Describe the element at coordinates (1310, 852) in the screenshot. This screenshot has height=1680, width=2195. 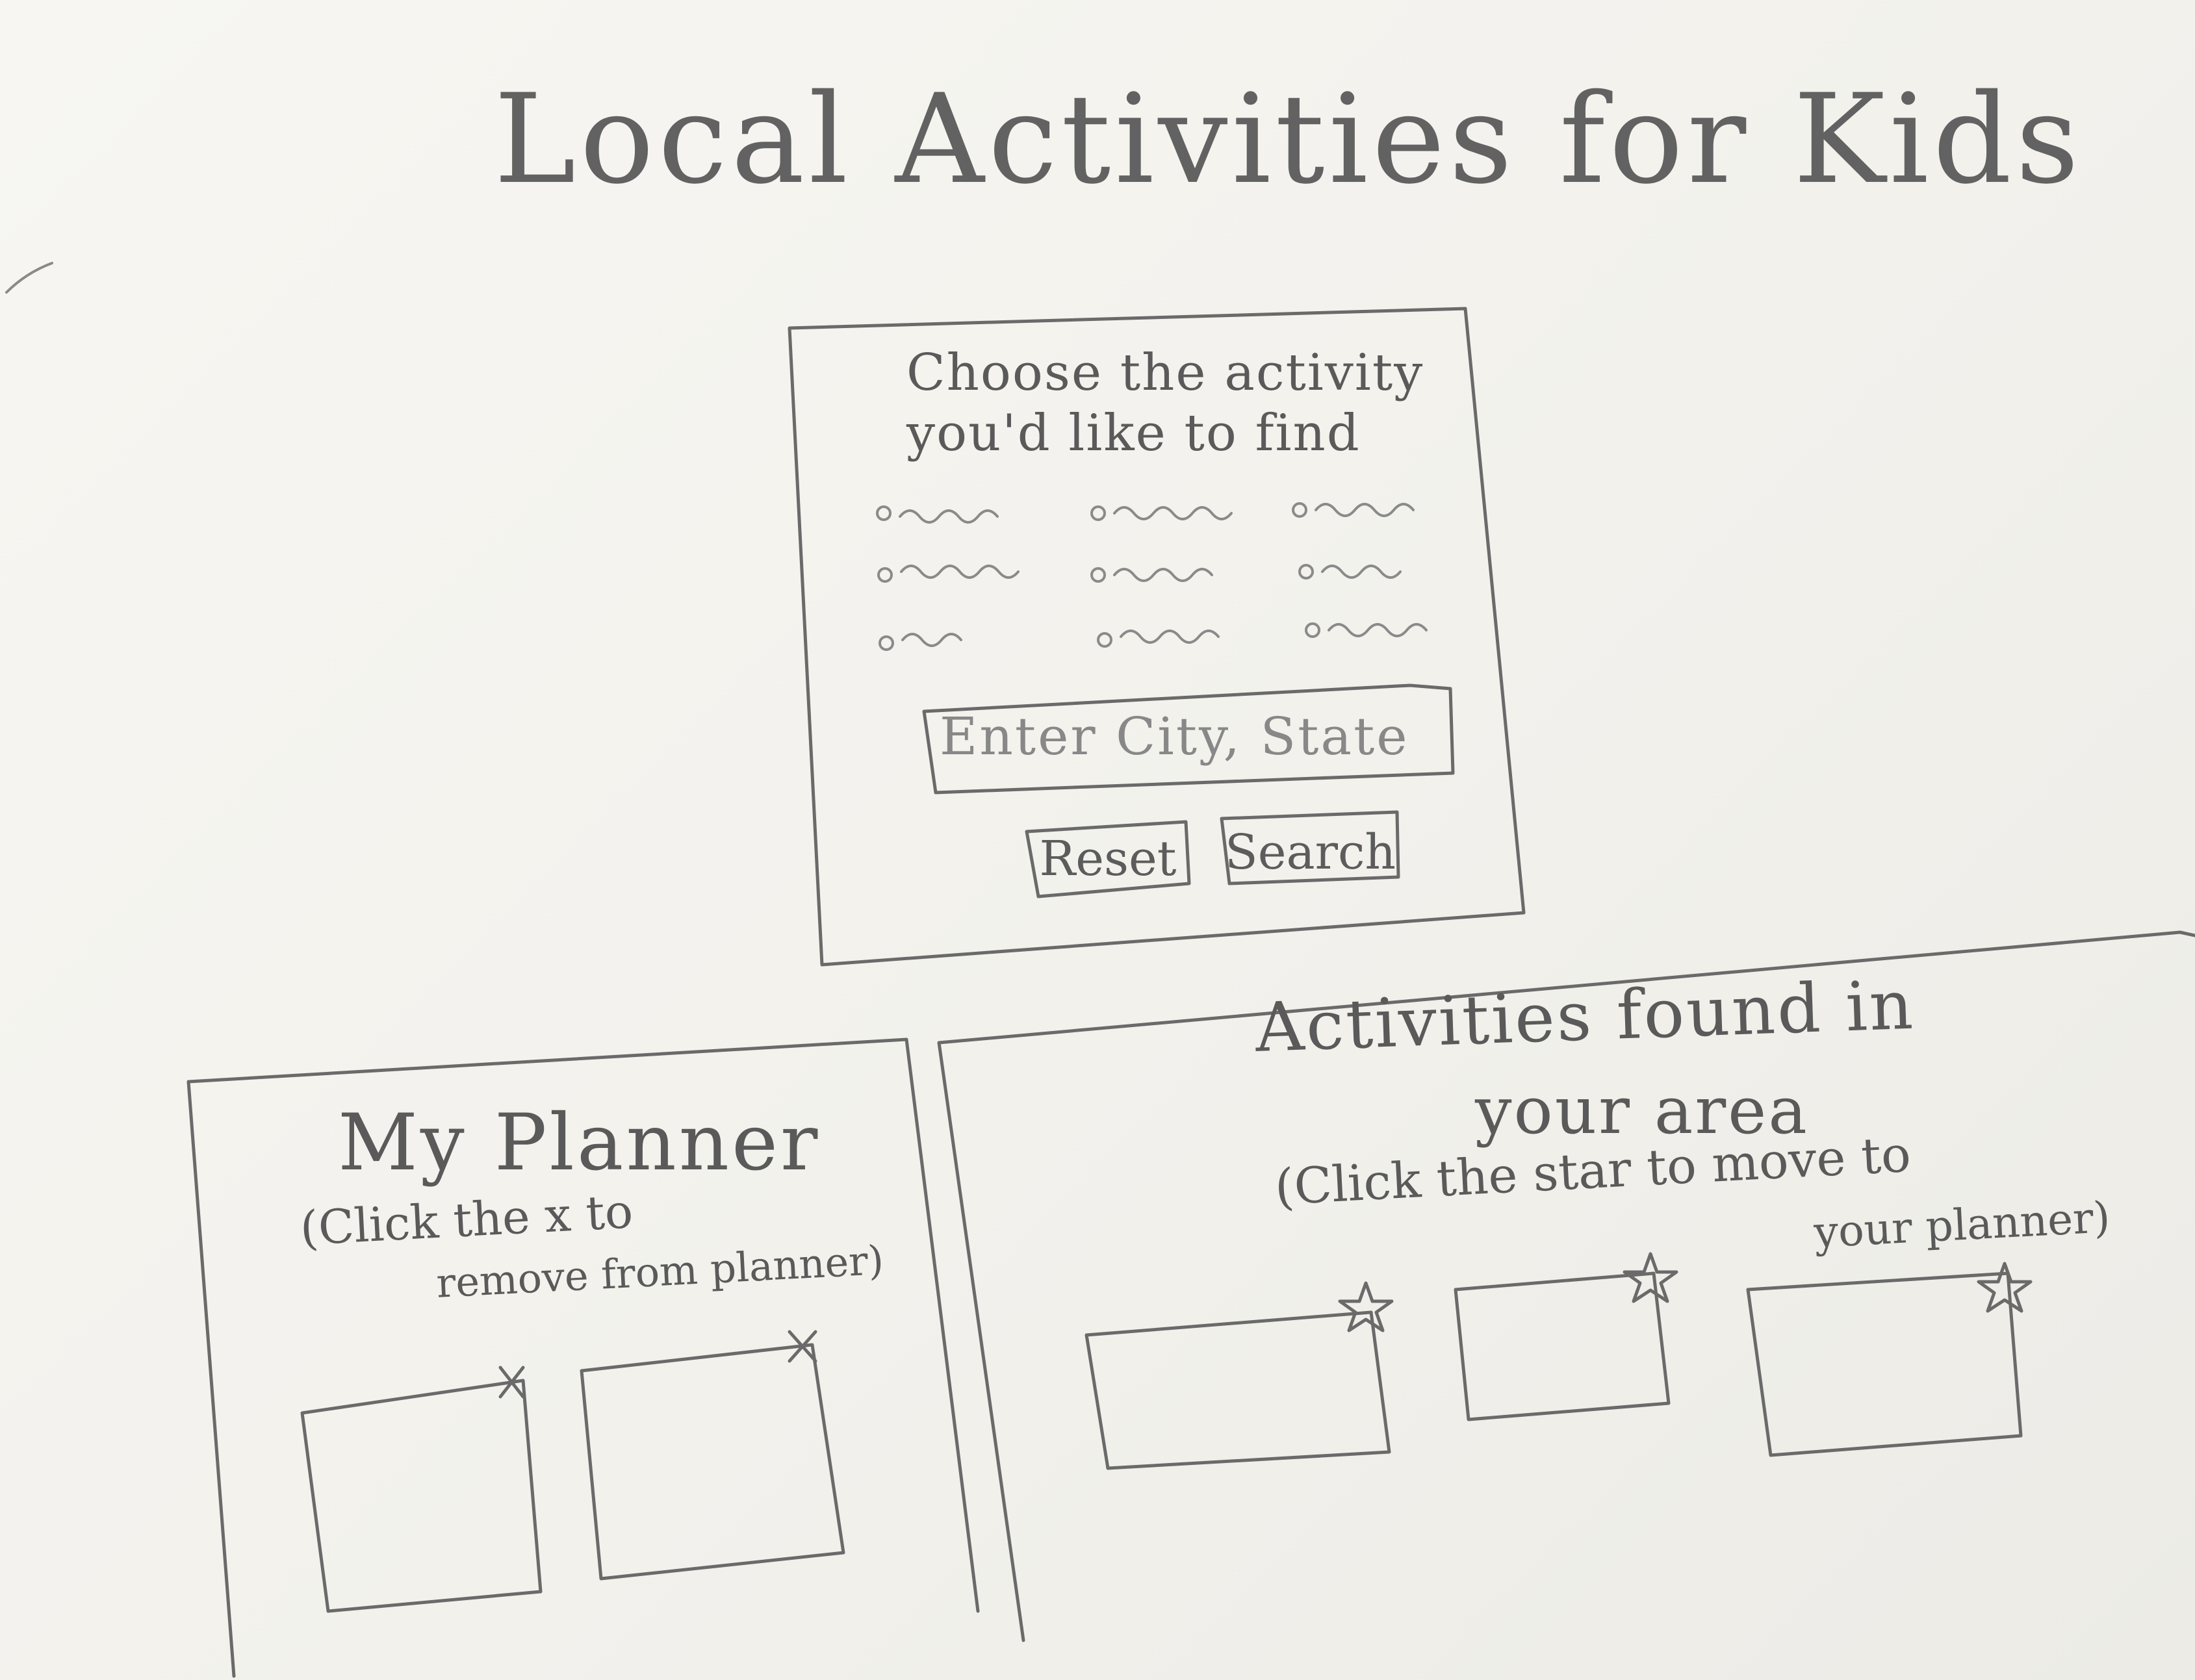
I see `search-button: Search` at that location.